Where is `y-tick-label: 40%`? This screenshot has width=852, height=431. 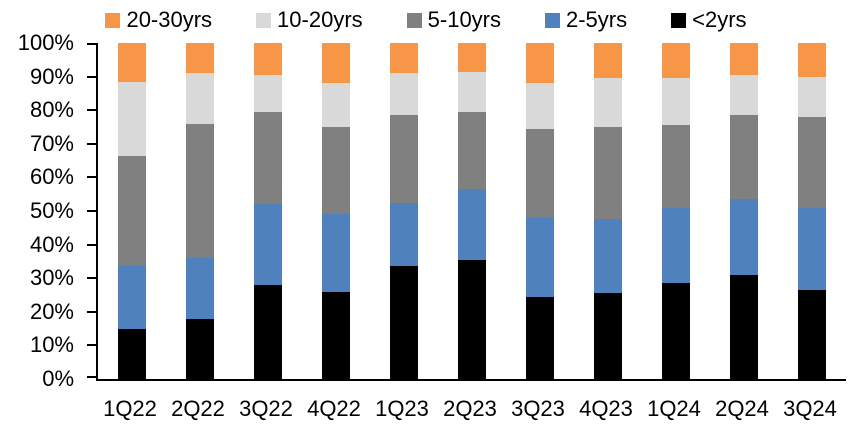
y-tick-label: 40% is located at coordinates (51, 244).